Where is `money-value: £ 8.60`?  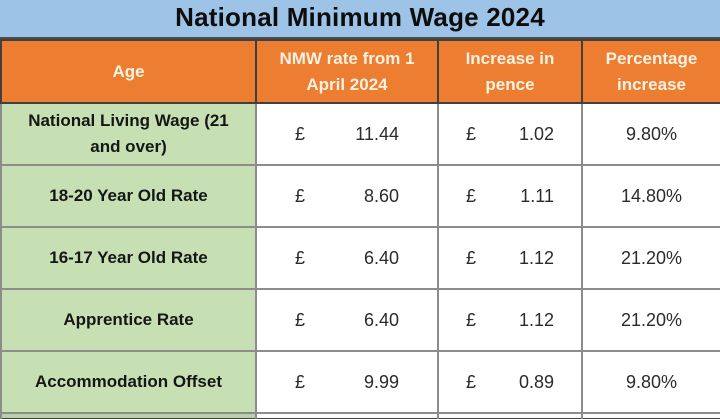 money-value: £ 8.60 is located at coordinates (347, 196).